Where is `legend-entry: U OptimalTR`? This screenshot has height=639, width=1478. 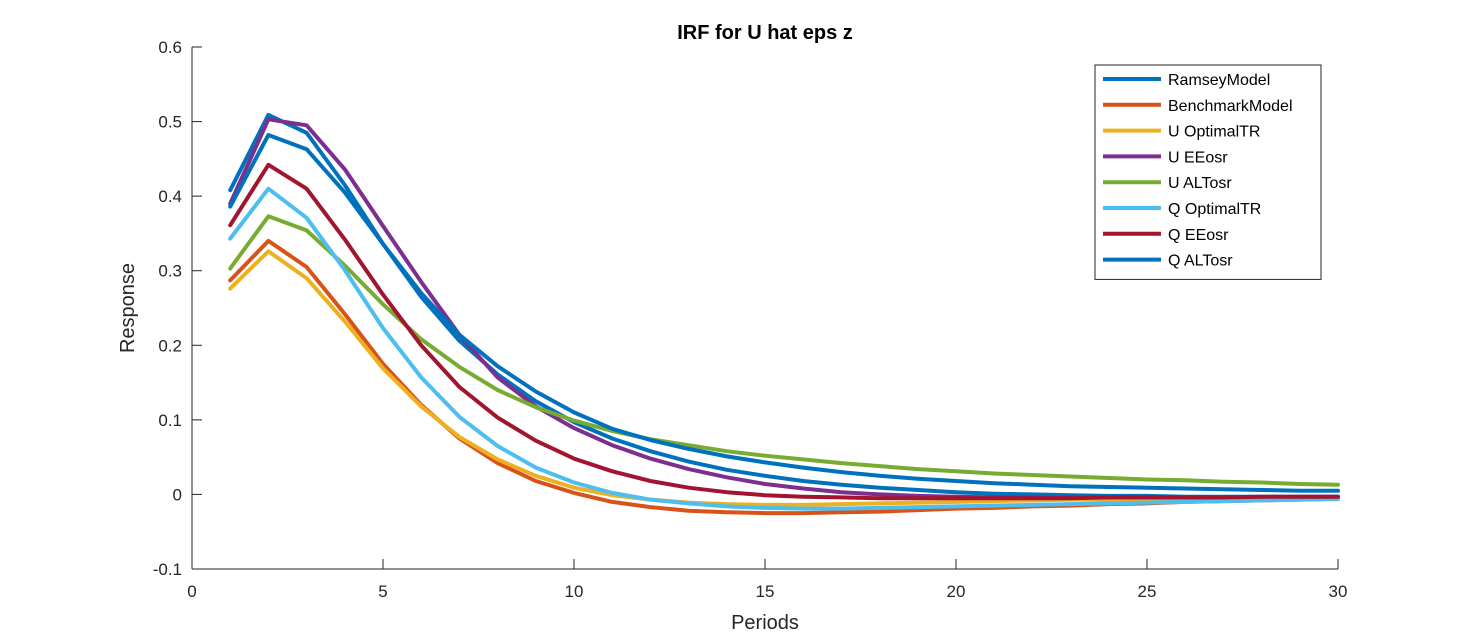 legend-entry: U OptimalTR is located at coordinates (1214, 132).